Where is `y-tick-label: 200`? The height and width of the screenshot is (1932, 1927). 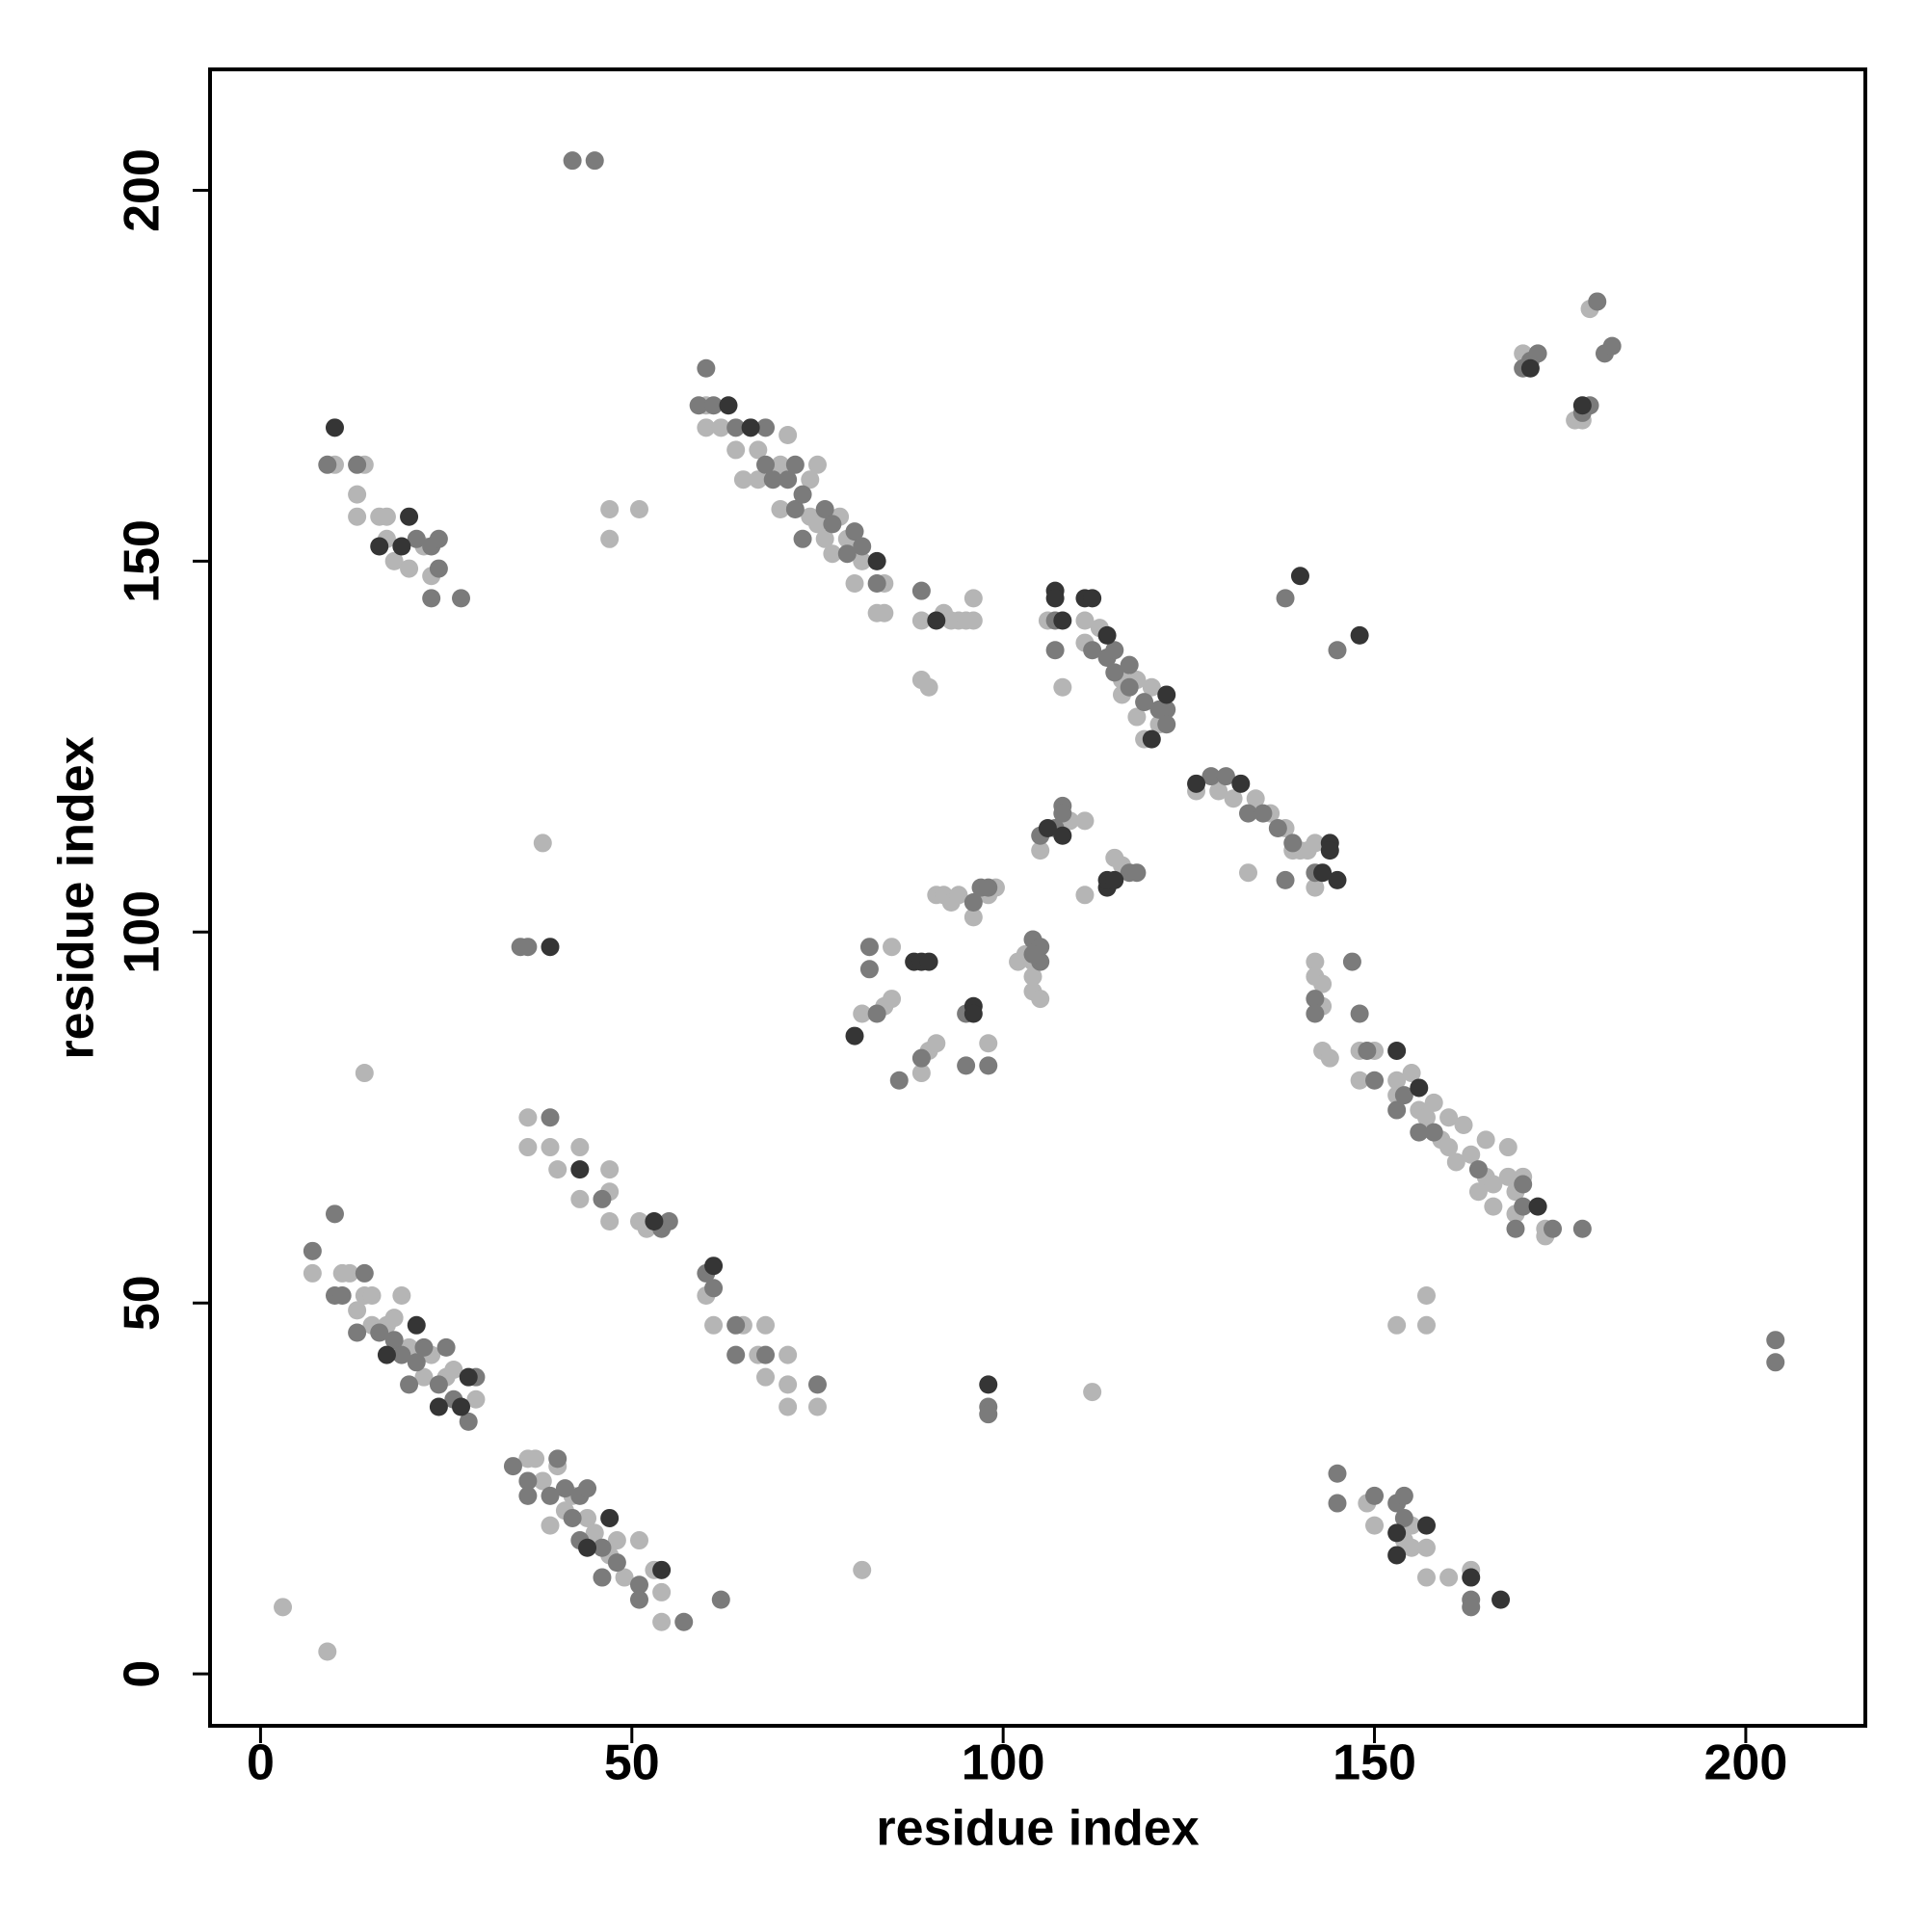
y-tick-label: 200 is located at coordinates (143, 190).